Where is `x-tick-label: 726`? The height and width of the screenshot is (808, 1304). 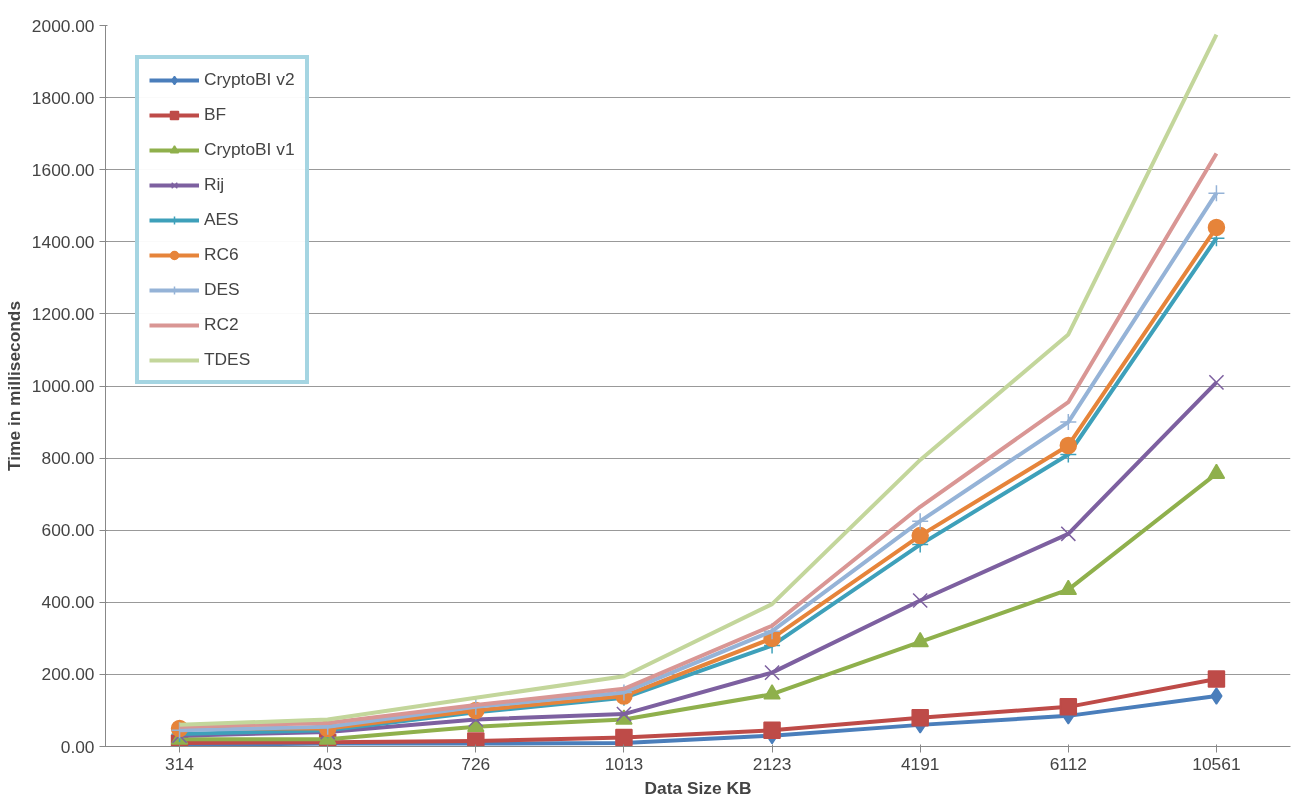 x-tick-label: 726 is located at coordinates (476, 763).